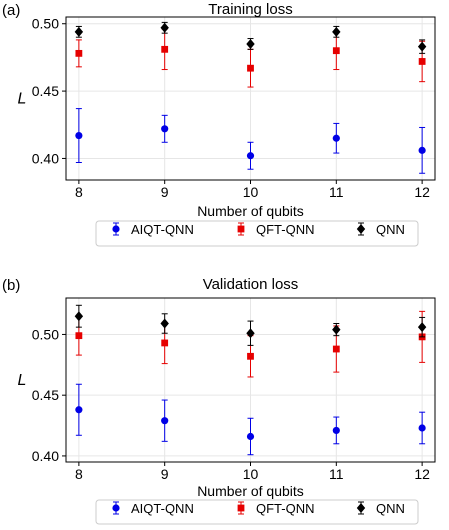 The height and width of the screenshot is (530, 449). Describe the element at coordinates (11, 10) in the screenshot. I see `panel-label: (a)` at that location.